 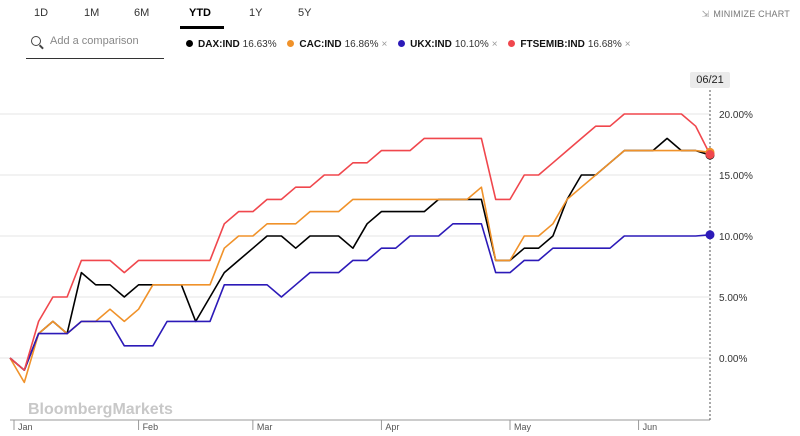 I want to click on tab-1y: 1Y, so click(x=256, y=13).